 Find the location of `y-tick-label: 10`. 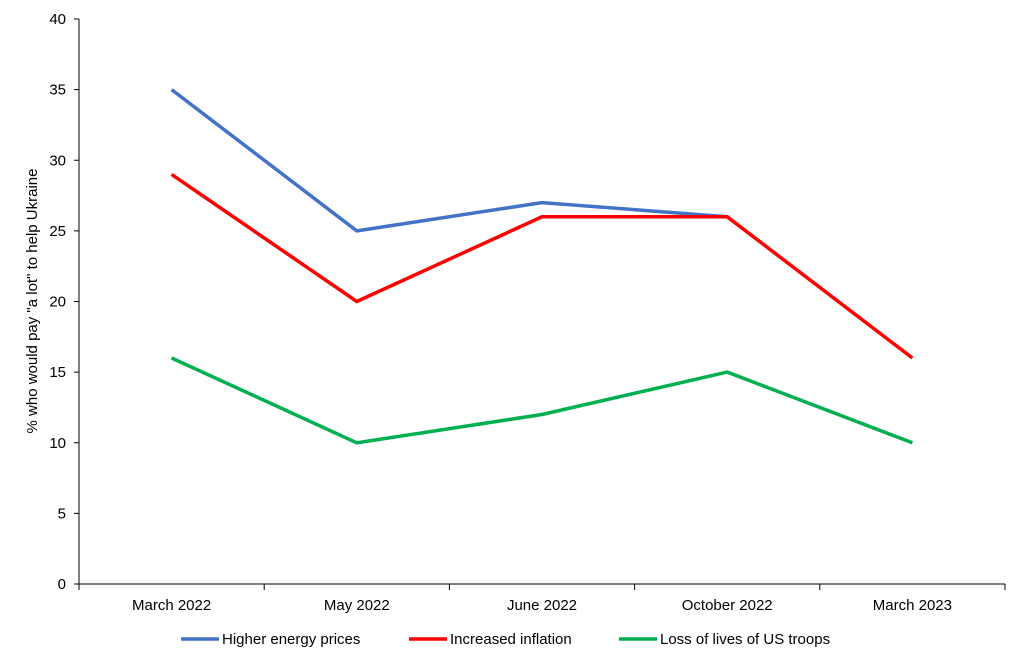

y-tick-label: 10 is located at coordinates (57, 443).